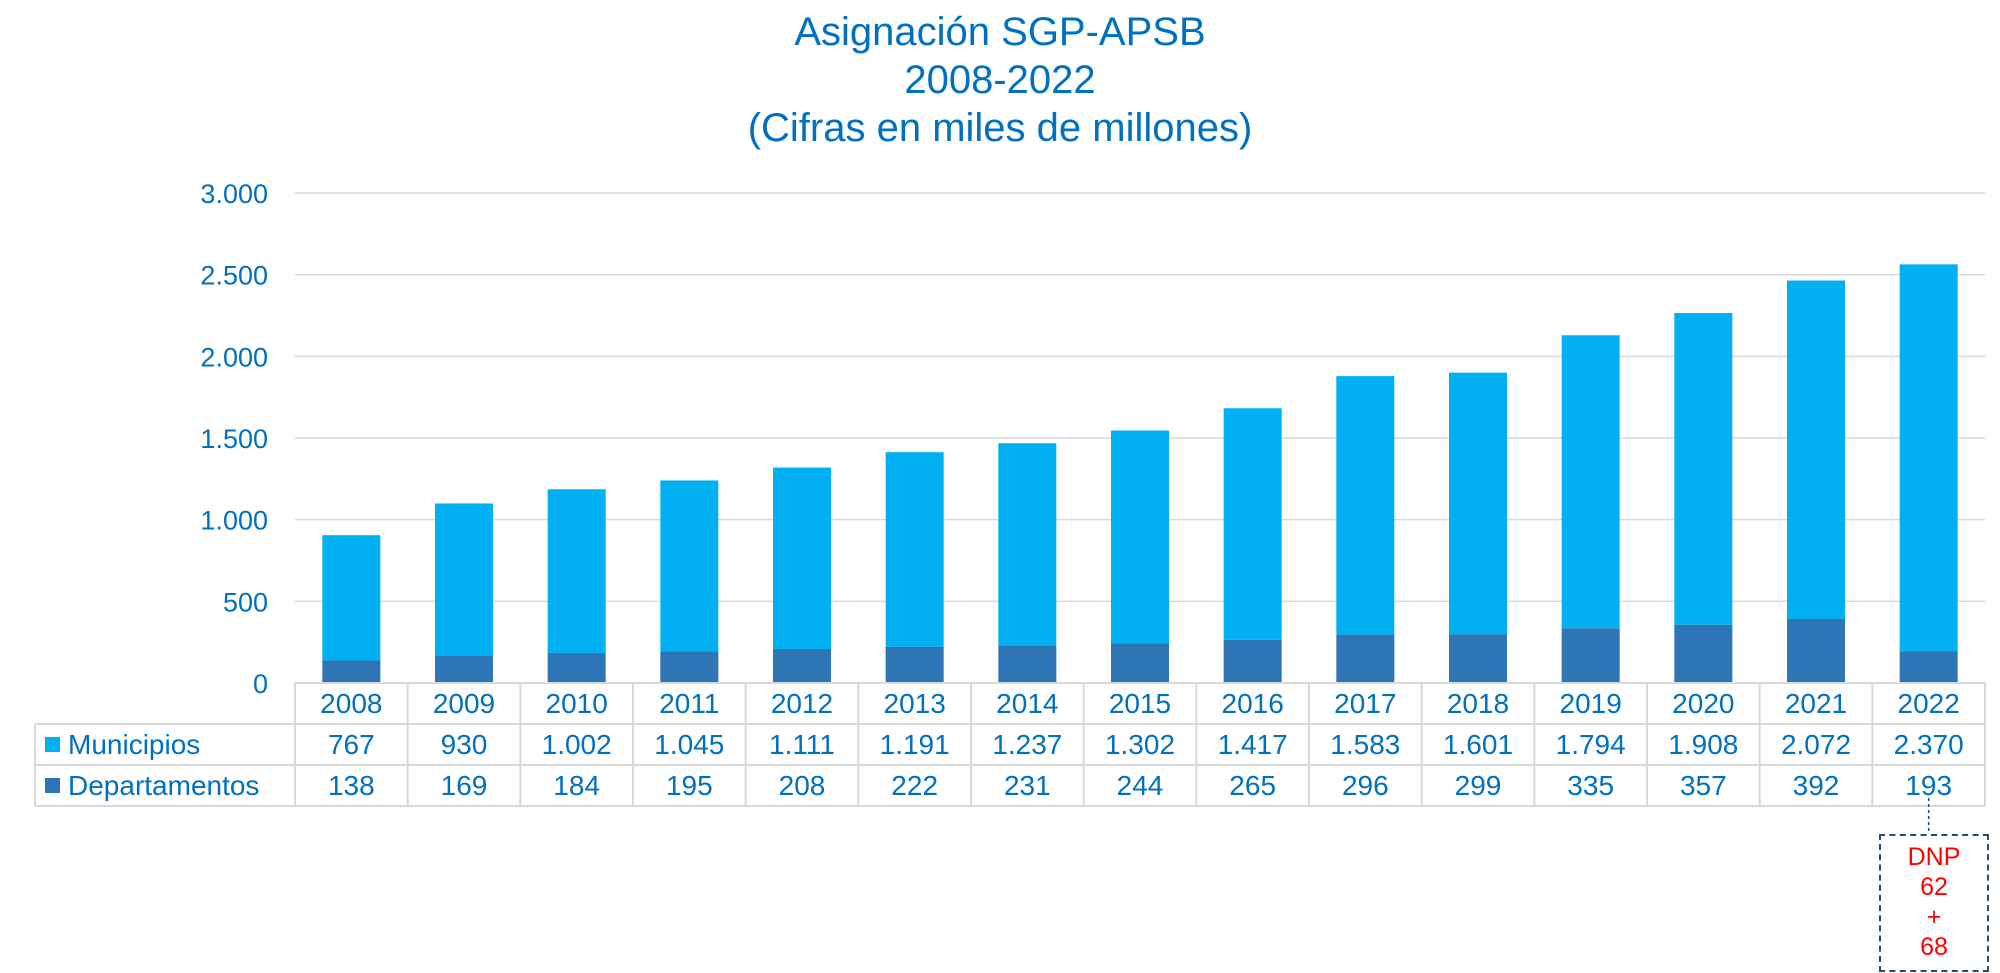 This screenshot has width=2000, height=973. Describe the element at coordinates (351, 785) in the screenshot. I see `data-label: 138` at that location.